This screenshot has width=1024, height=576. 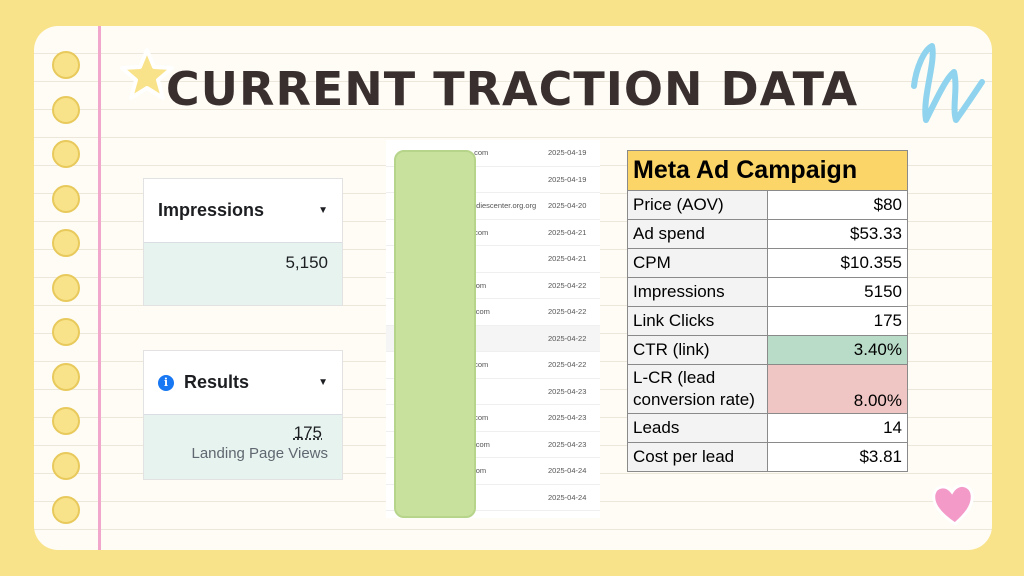 What do you see at coordinates (697, 350) in the screenshot?
I see `metric-label: CTR (link)` at bounding box center [697, 350].